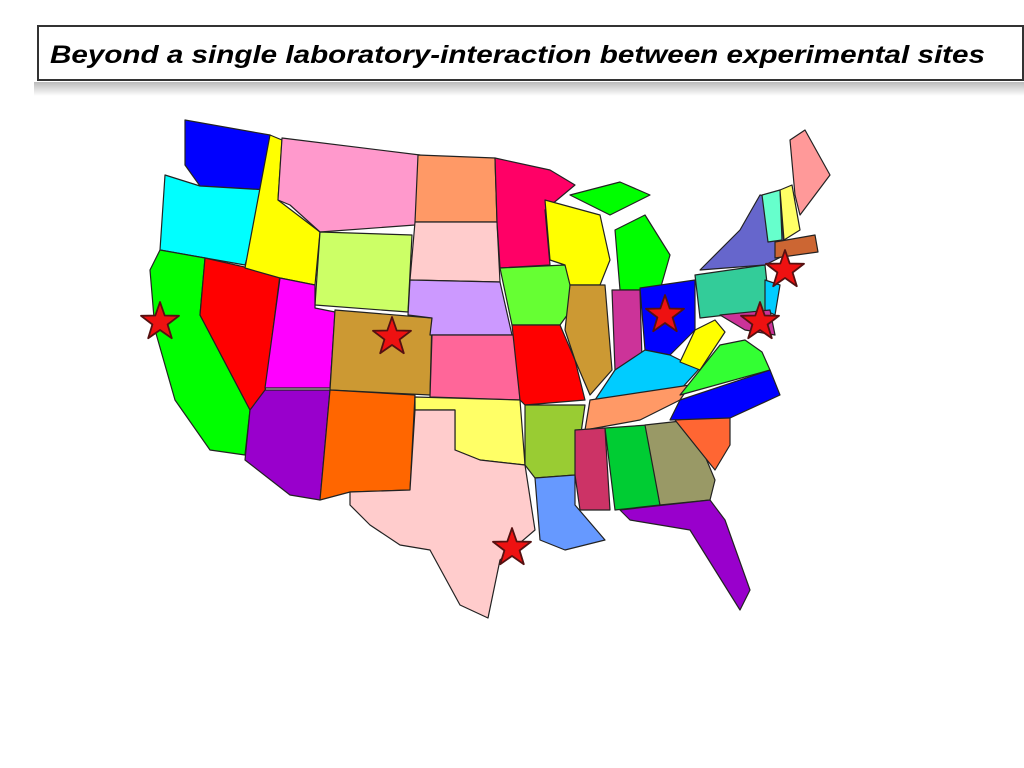  Describe the element at coordinates (529, 89) in the screenshot. I see `title-shadow` at that location.